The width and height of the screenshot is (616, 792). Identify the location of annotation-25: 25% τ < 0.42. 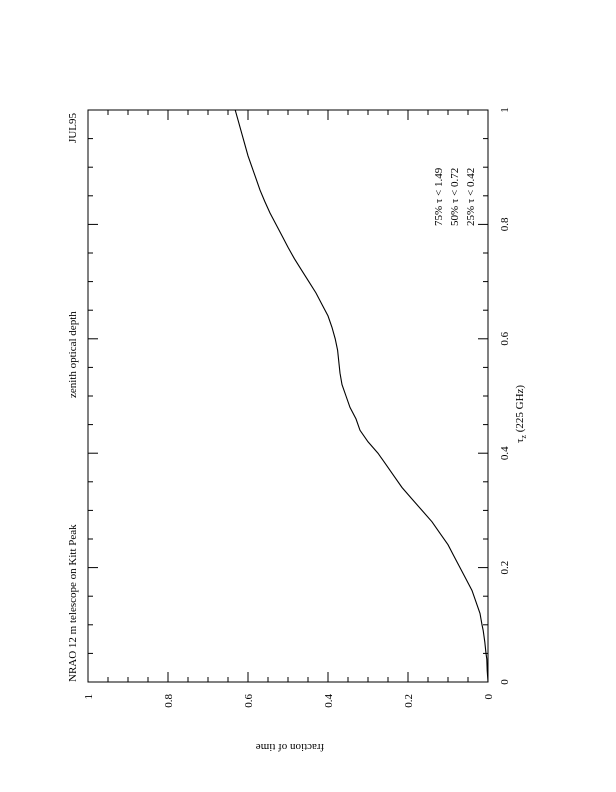
(471, 197).